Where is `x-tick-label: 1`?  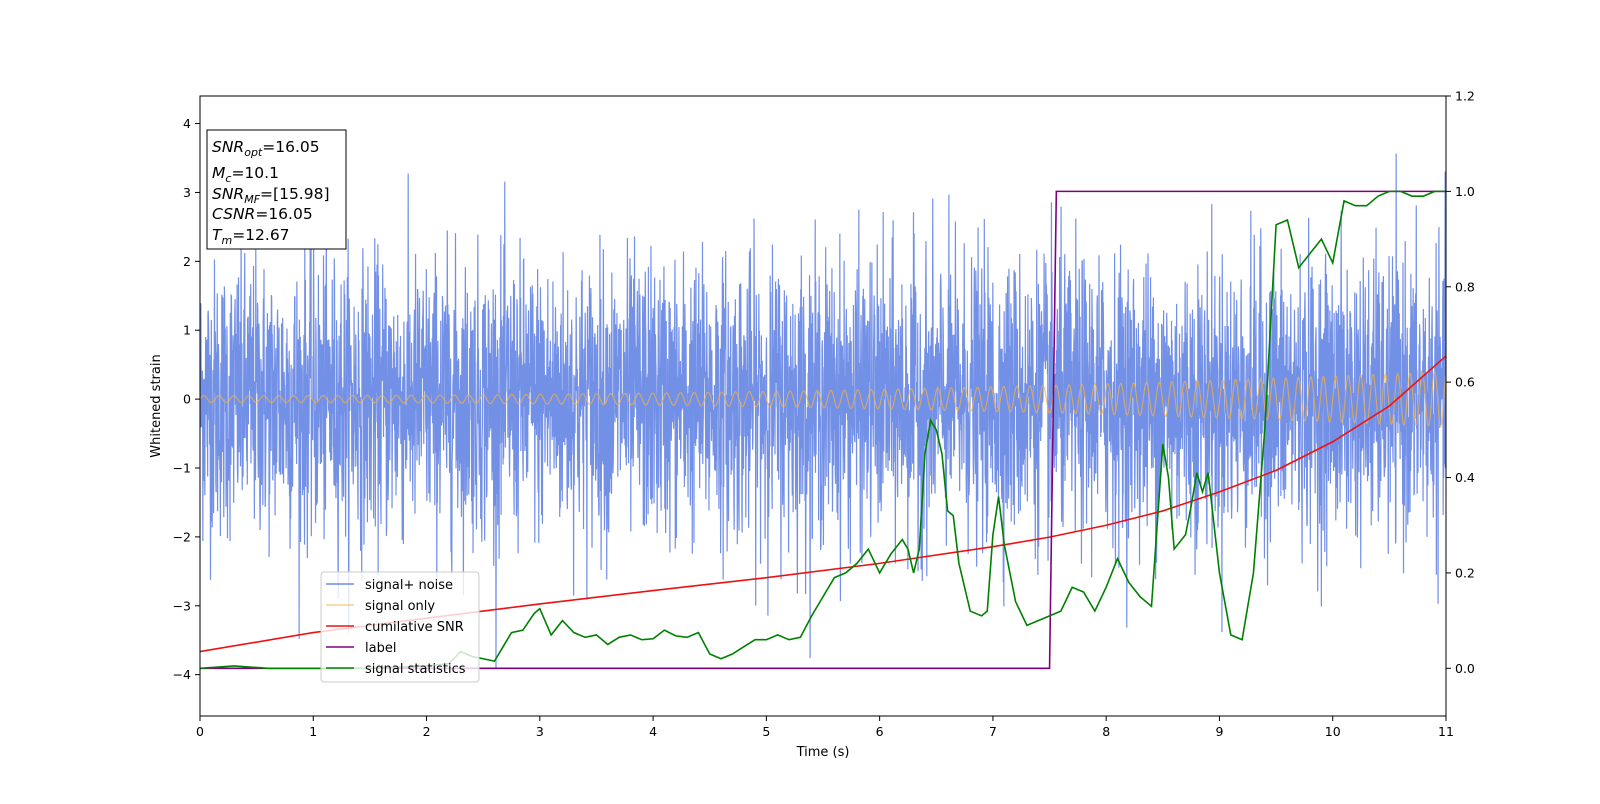 x-tick-label: 1 is located at coordinates (313, 731).